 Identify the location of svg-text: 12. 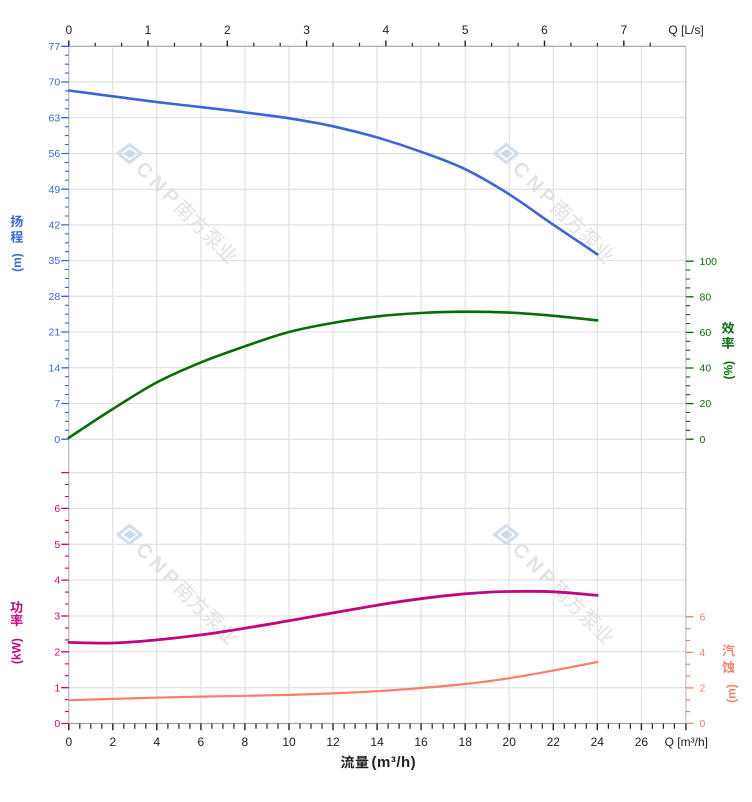
(333, 742).